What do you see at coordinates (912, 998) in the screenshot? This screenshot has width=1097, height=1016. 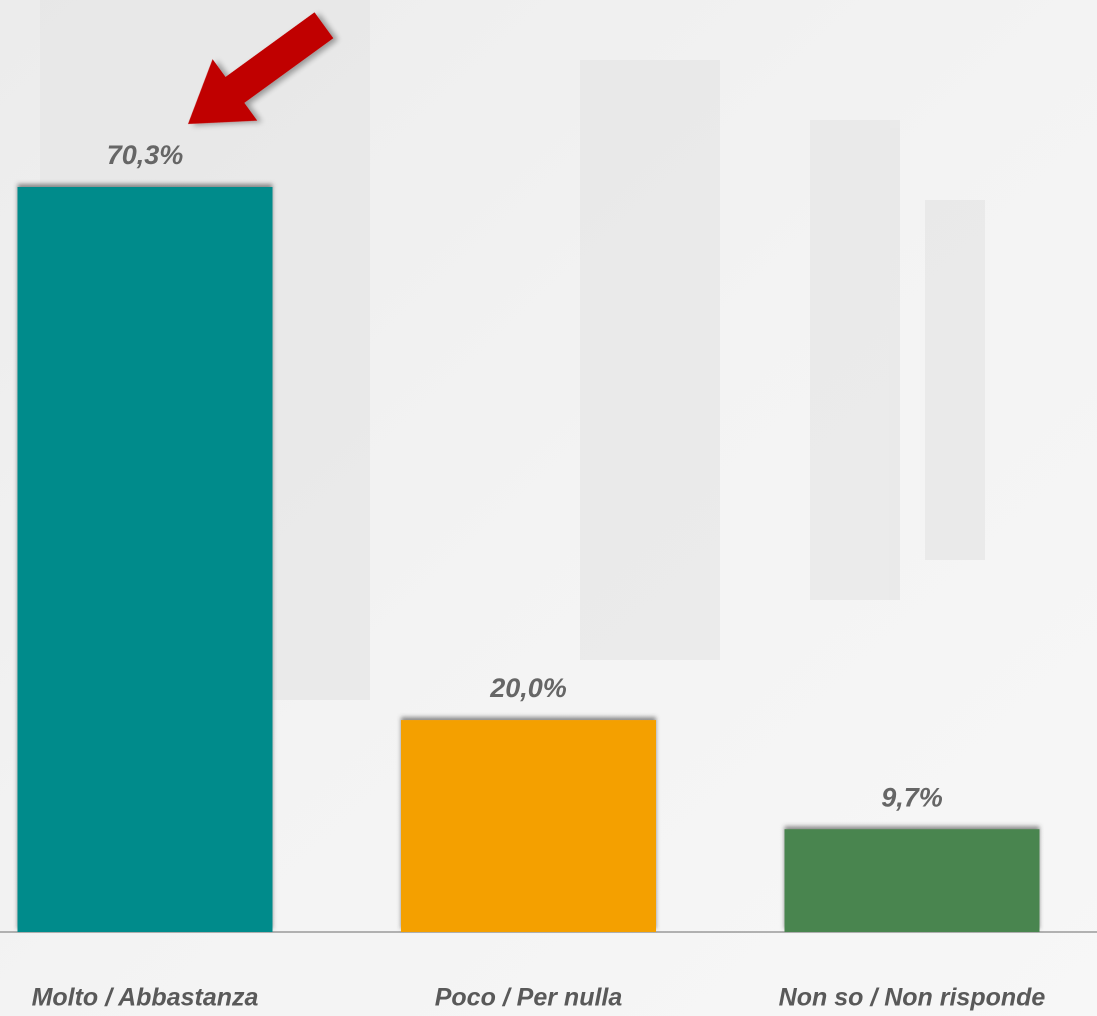 I see `category-label: Non so / Non risponde` at bounding box center [912, 998].